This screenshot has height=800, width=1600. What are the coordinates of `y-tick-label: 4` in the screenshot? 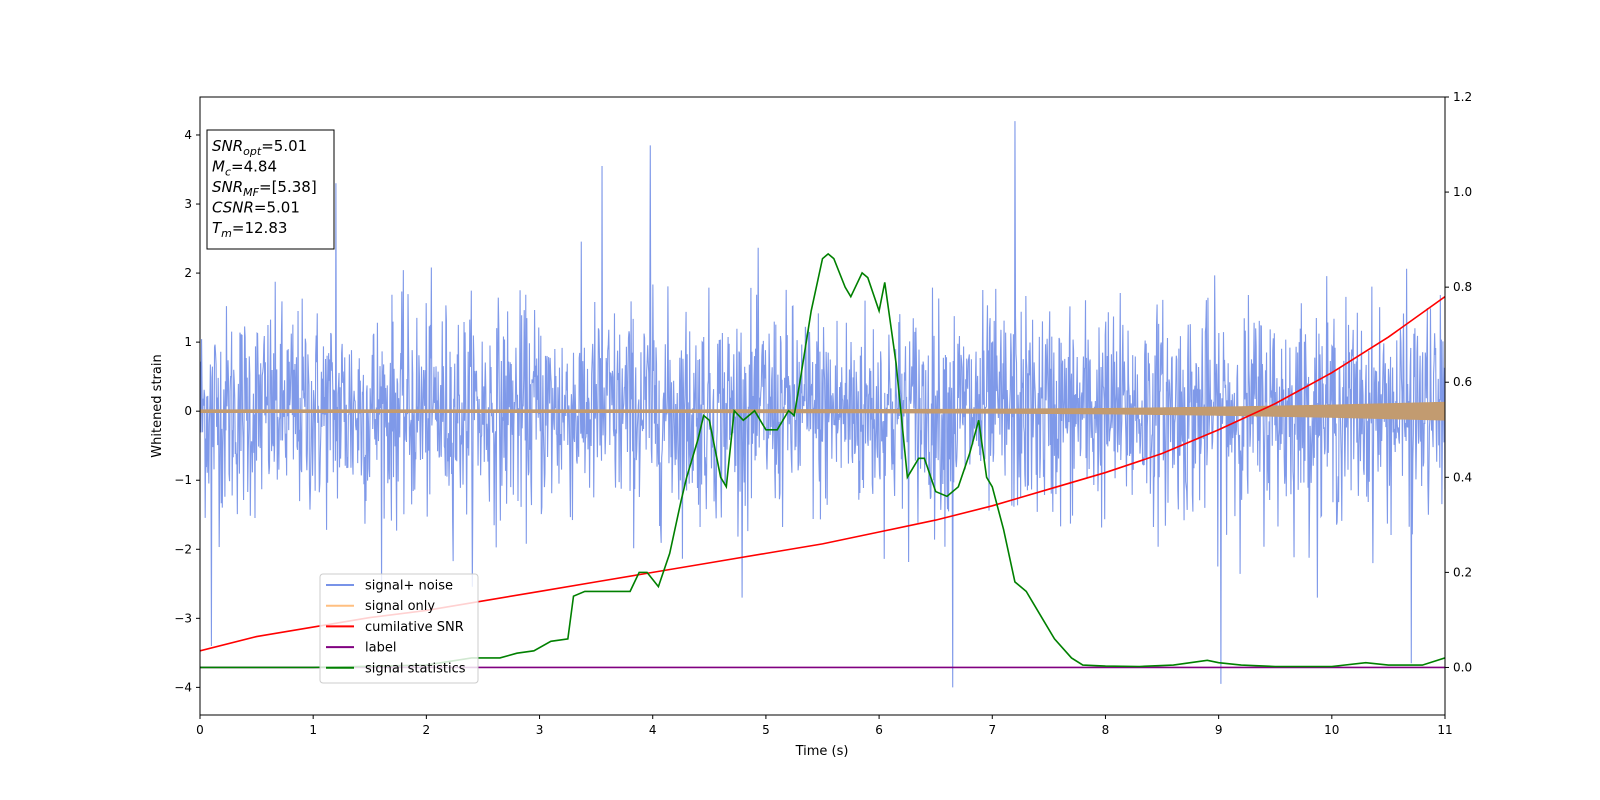 It's located at (188, 135).